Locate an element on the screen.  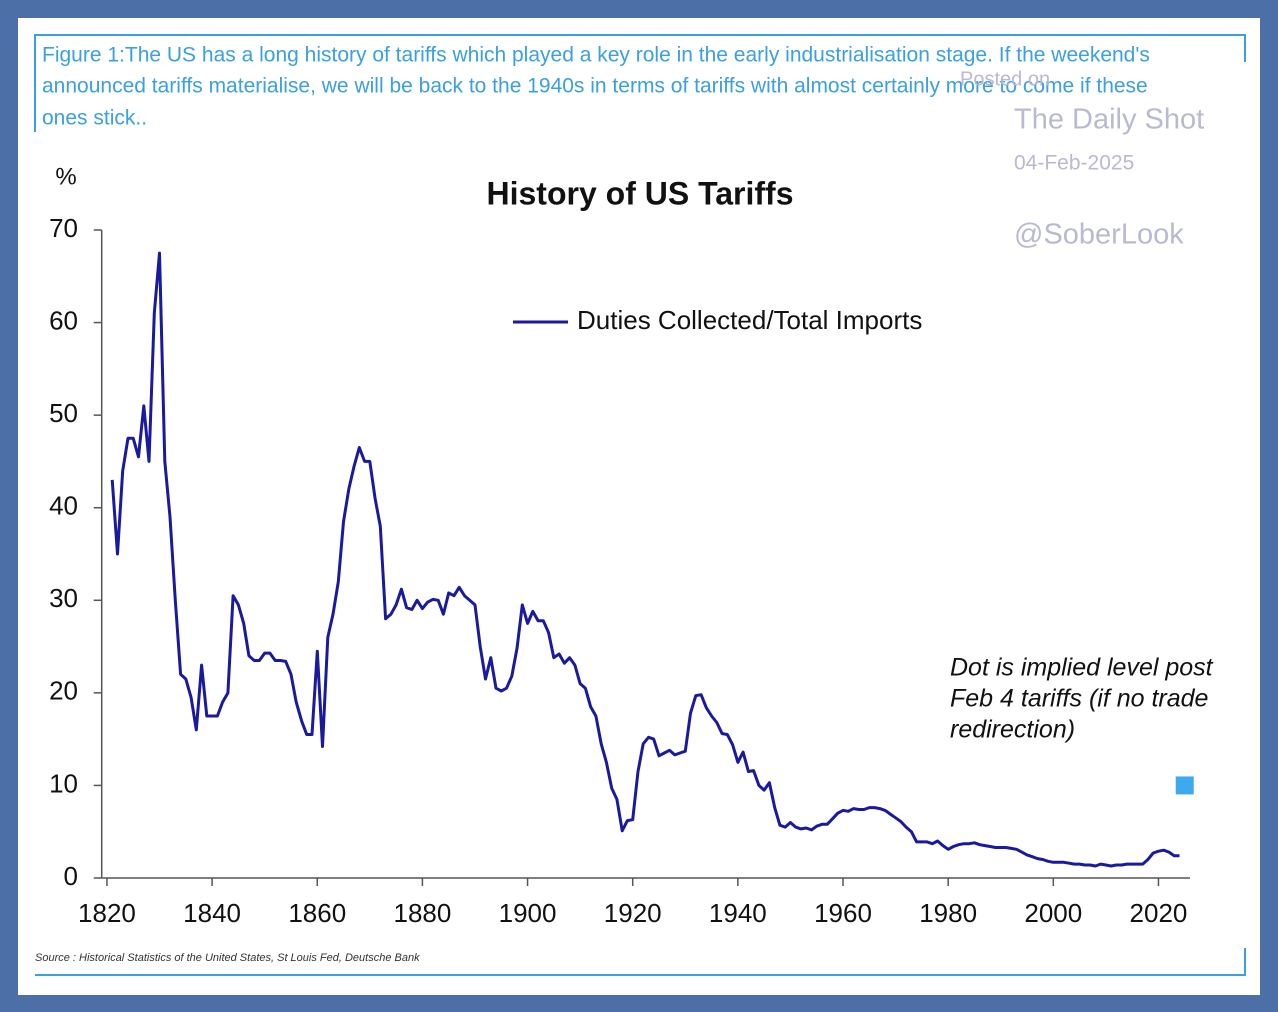
caption: ones stick.. is located at coordinates (94, 118).